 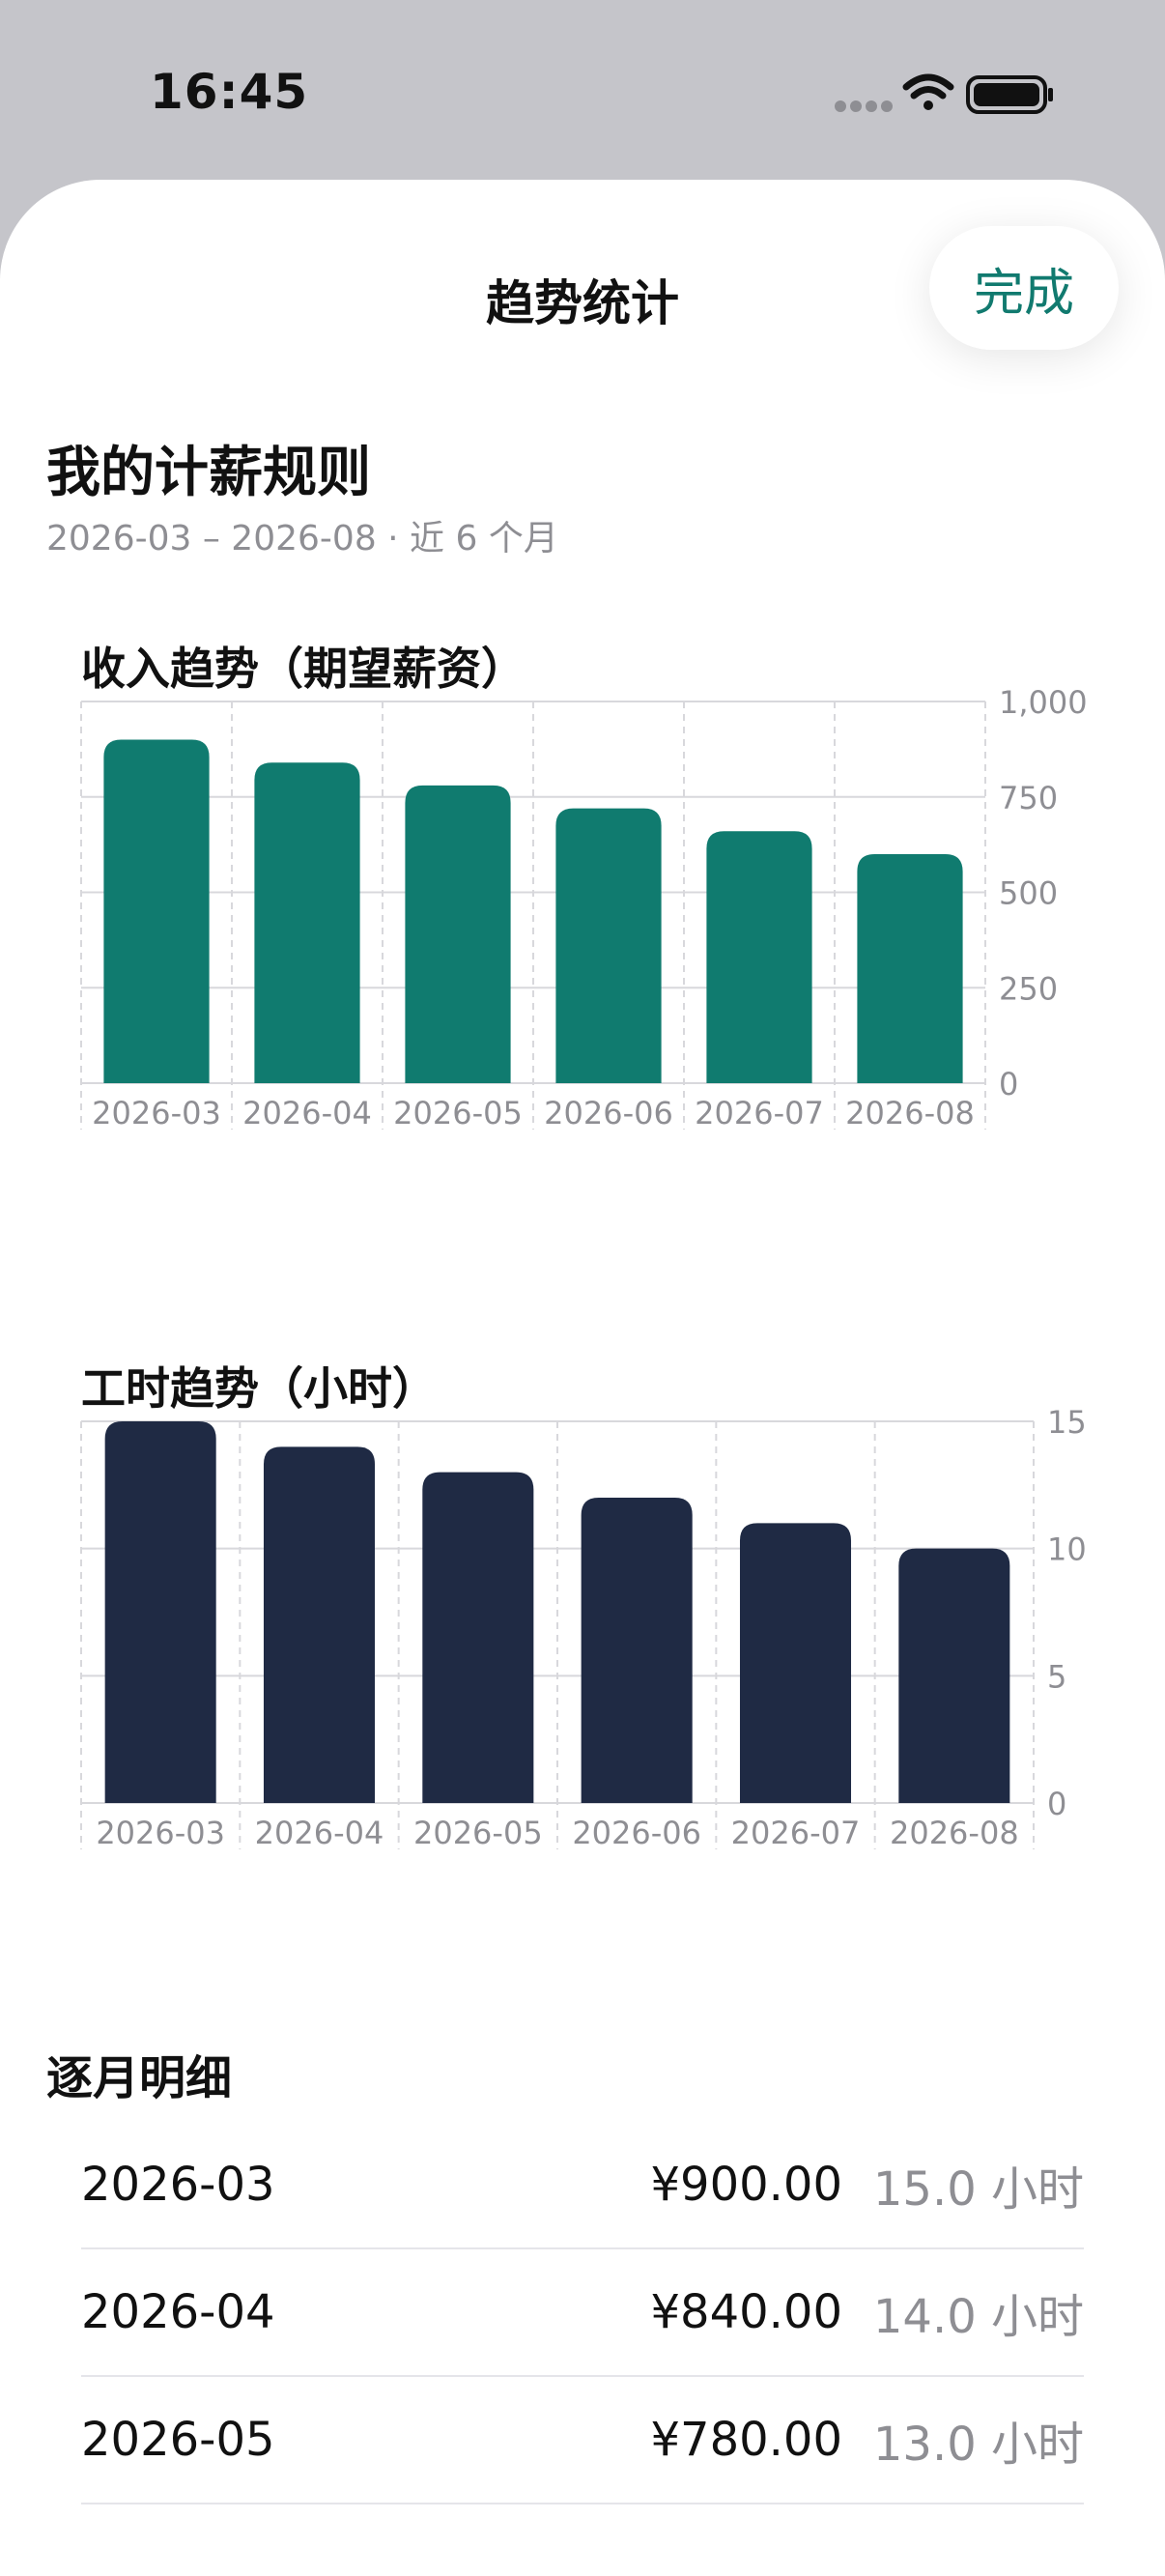 What do you see at coordinates (582, 90) in the screenshot?
I see `status-bar: 16:45` at bounding box center [582, 90].